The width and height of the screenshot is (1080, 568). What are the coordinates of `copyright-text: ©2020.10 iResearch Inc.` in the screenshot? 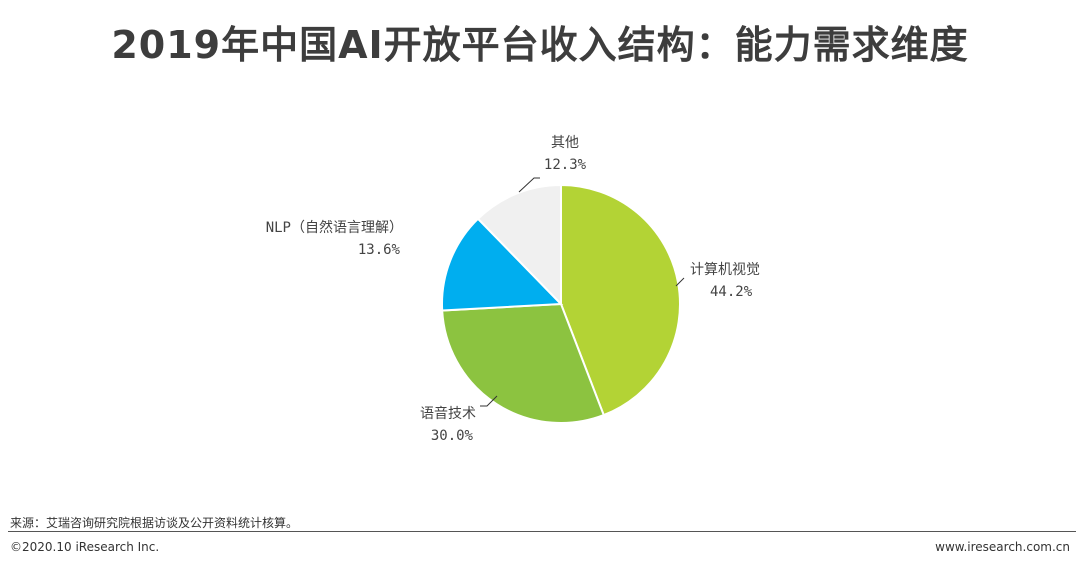 It's located at (85, 547).